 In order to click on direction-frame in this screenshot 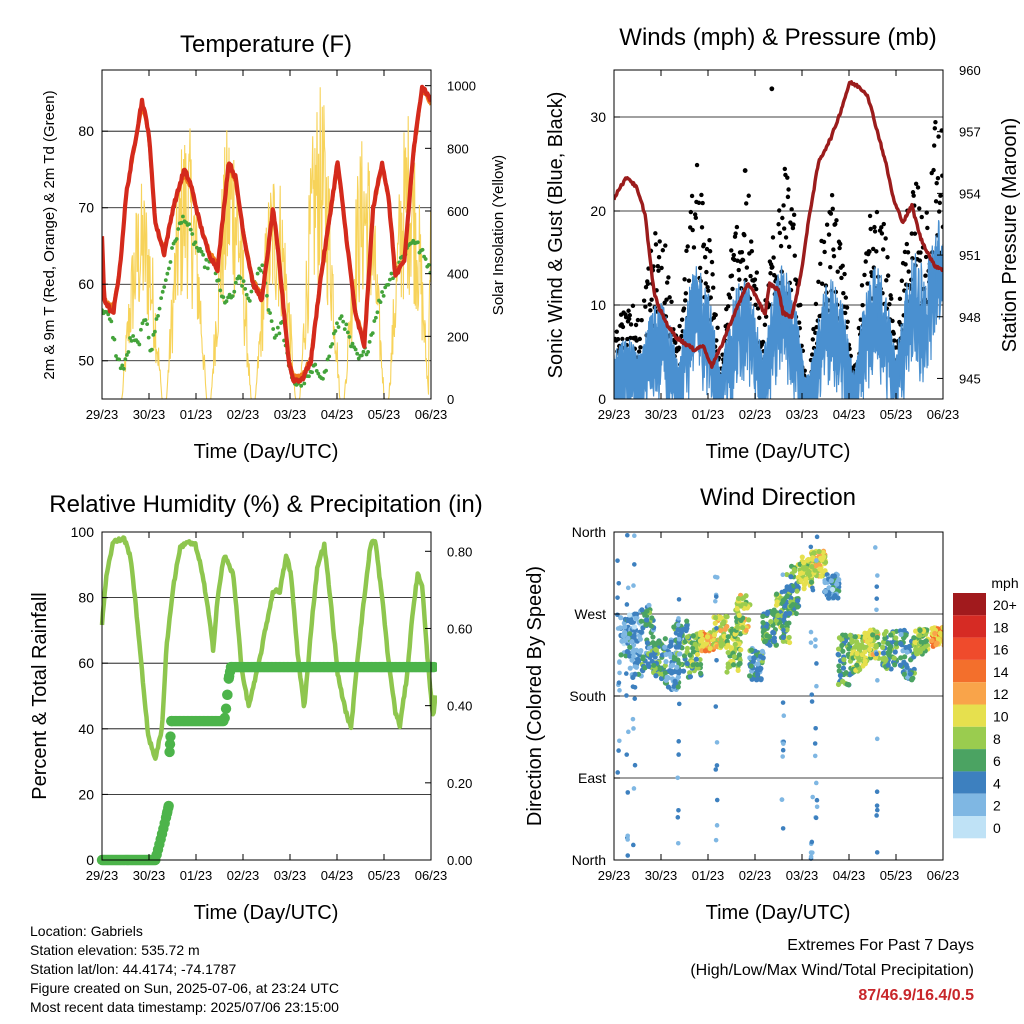, I will do `click(778, 696)`.